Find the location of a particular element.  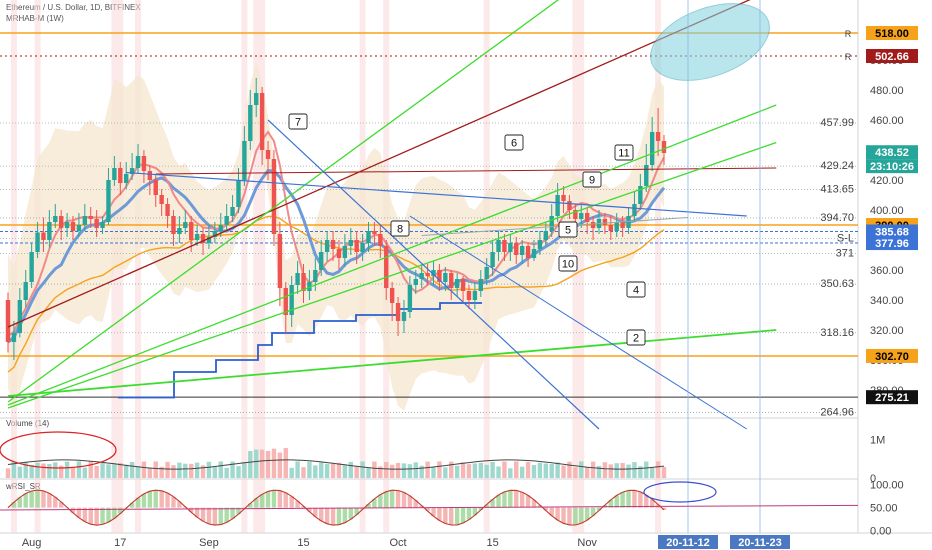

time-axis-tick: 17 is located at coordinates (120, 543).